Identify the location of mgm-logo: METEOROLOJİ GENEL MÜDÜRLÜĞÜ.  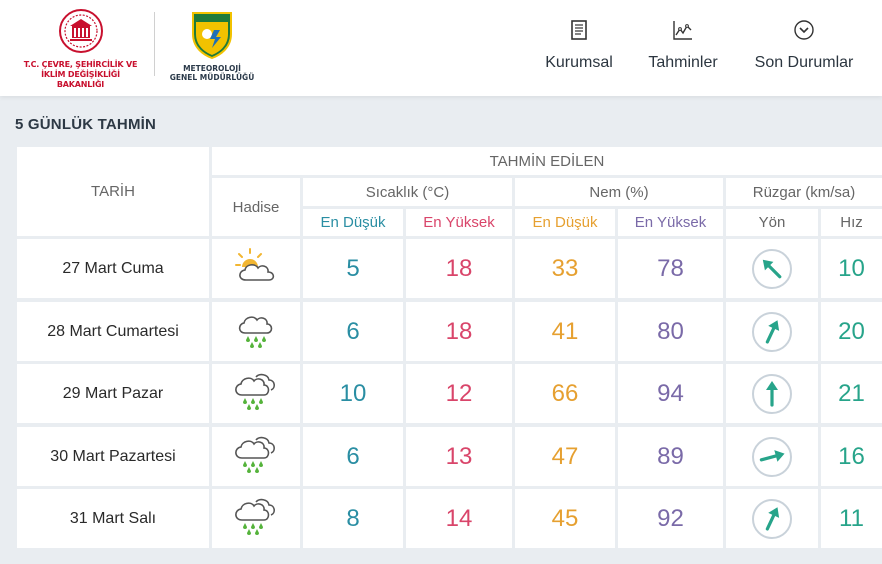
(212, 50).